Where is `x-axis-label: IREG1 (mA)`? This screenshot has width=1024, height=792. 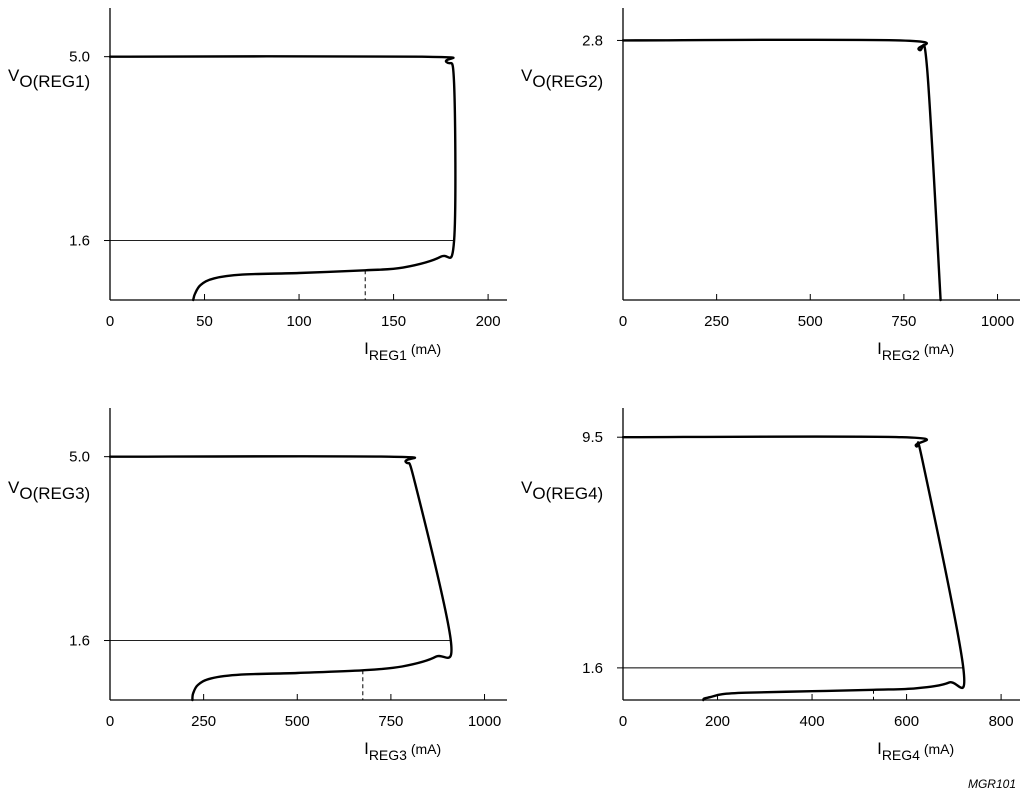 x-axis-label: IREG1 (mA) is located at coordinates (402, 351).